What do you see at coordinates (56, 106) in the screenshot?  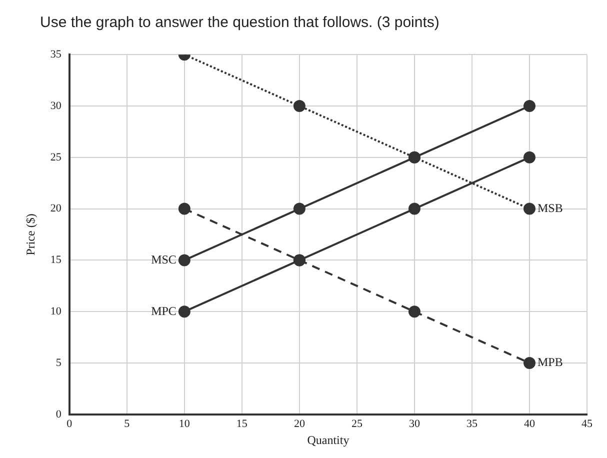 I see `y-tick-label: 30` at bounding box center [56, 106].